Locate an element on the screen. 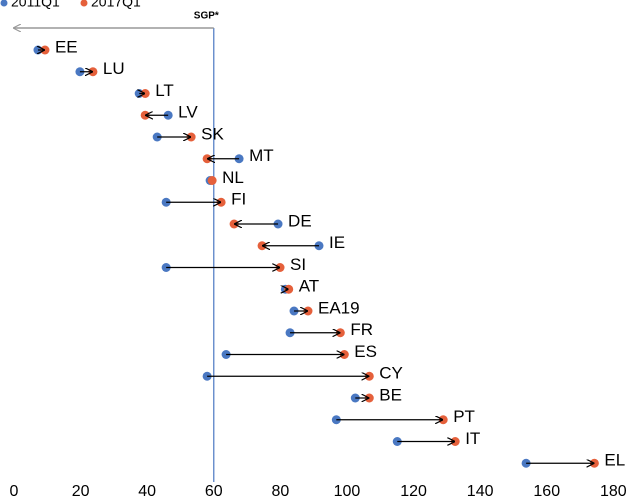  category-label: SI is located at coordinates (298, 264).